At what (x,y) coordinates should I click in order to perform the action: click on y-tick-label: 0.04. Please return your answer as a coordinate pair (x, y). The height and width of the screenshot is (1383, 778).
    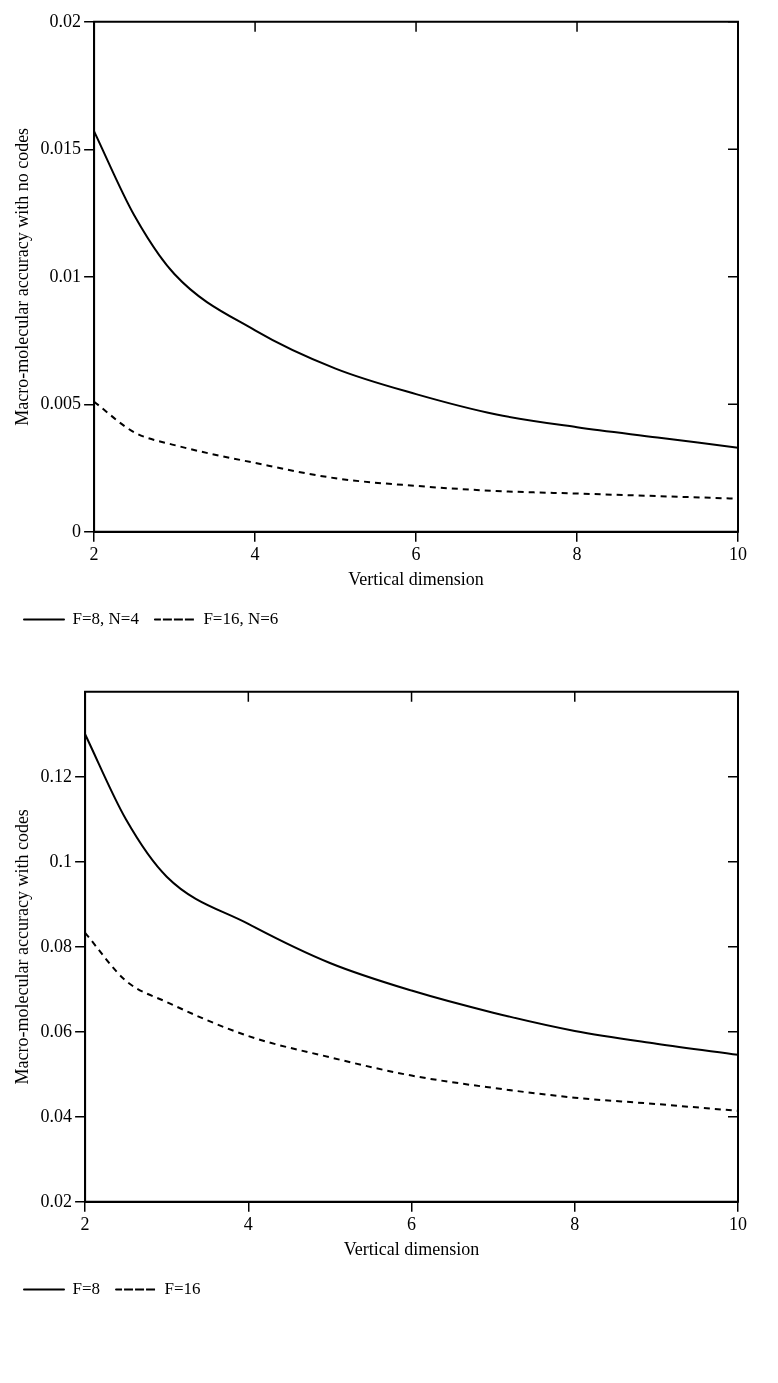
    Looking at the image, I should click on (56, 1115).